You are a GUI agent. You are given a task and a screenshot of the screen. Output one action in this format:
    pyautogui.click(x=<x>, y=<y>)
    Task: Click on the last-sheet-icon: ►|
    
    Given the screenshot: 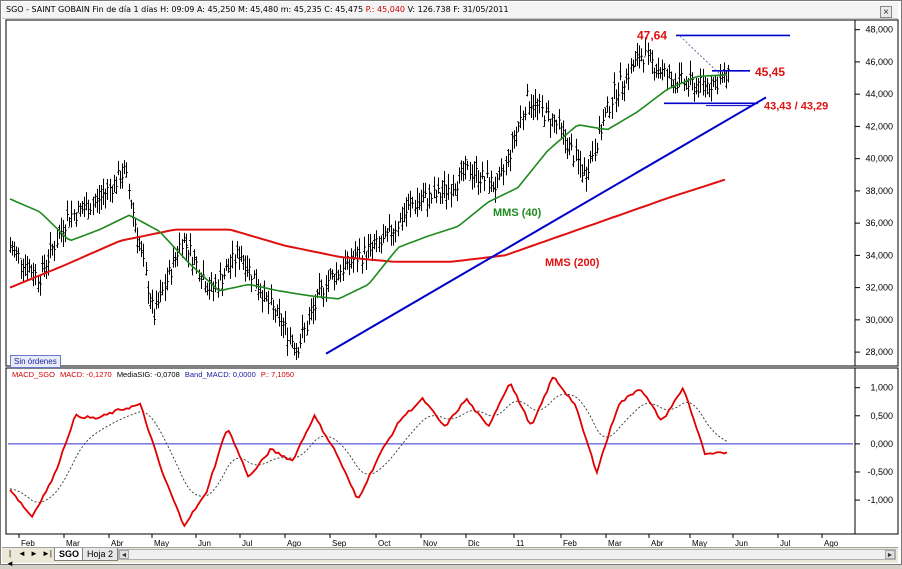 What is the action you would take?
    pyautogui.click(x=47, y=553)
    